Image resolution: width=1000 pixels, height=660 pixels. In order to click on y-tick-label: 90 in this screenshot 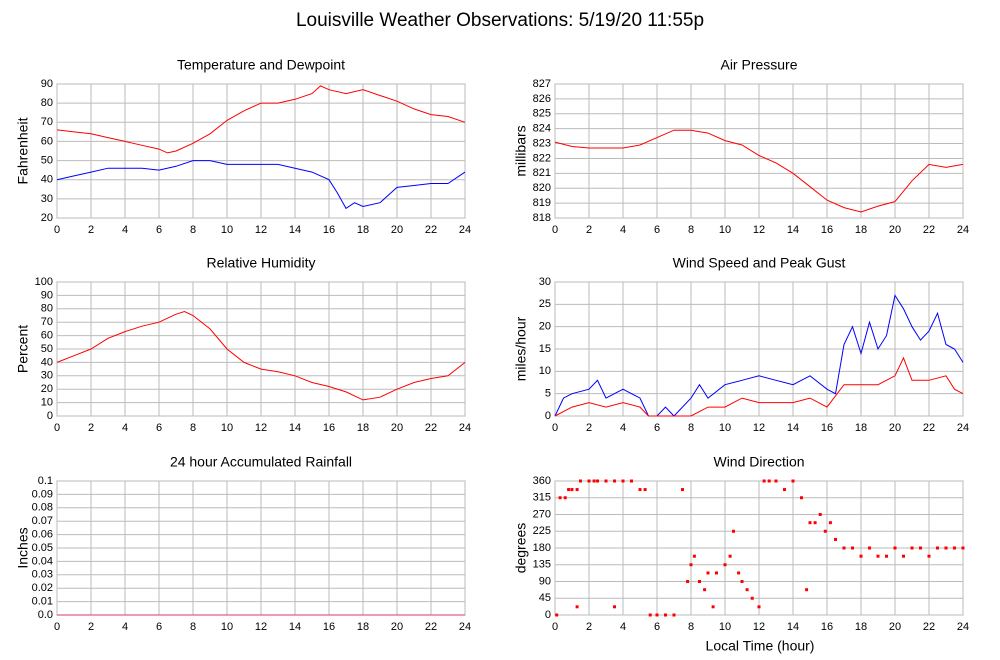, I will do `click(545, 581)`.